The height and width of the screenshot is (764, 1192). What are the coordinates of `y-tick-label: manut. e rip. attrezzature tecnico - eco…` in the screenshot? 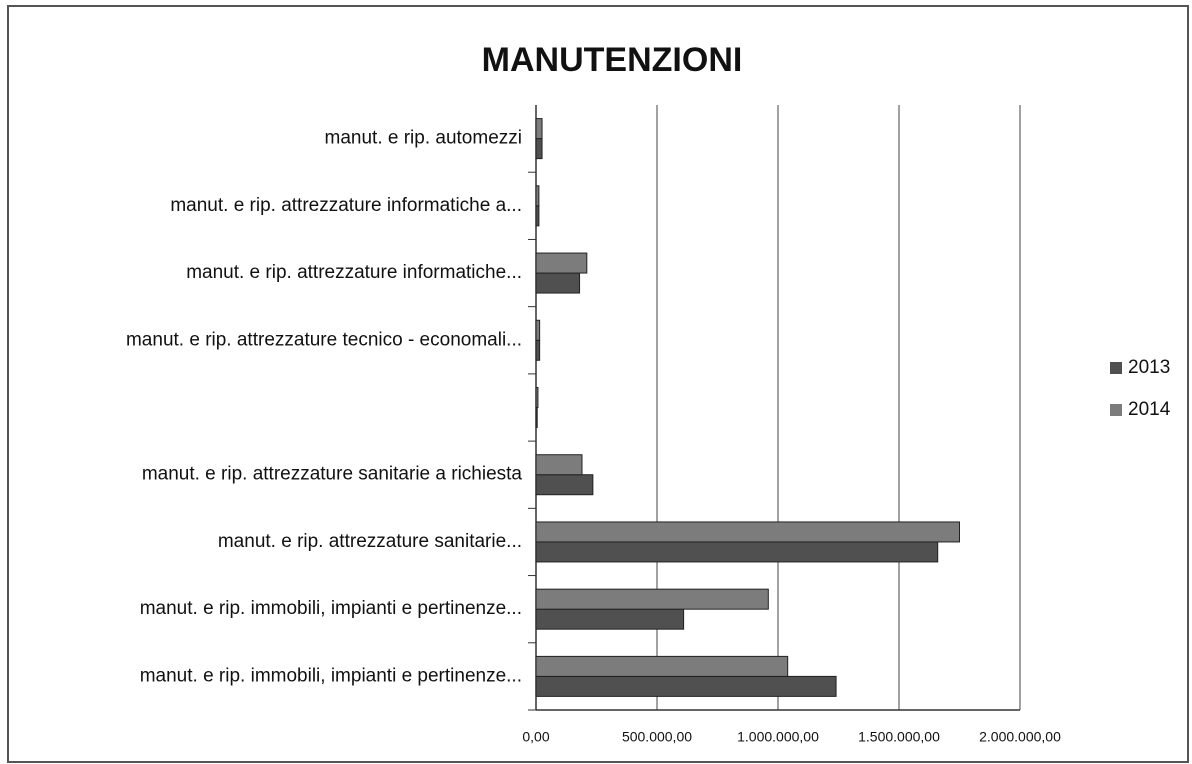 It's located at (324, 339).